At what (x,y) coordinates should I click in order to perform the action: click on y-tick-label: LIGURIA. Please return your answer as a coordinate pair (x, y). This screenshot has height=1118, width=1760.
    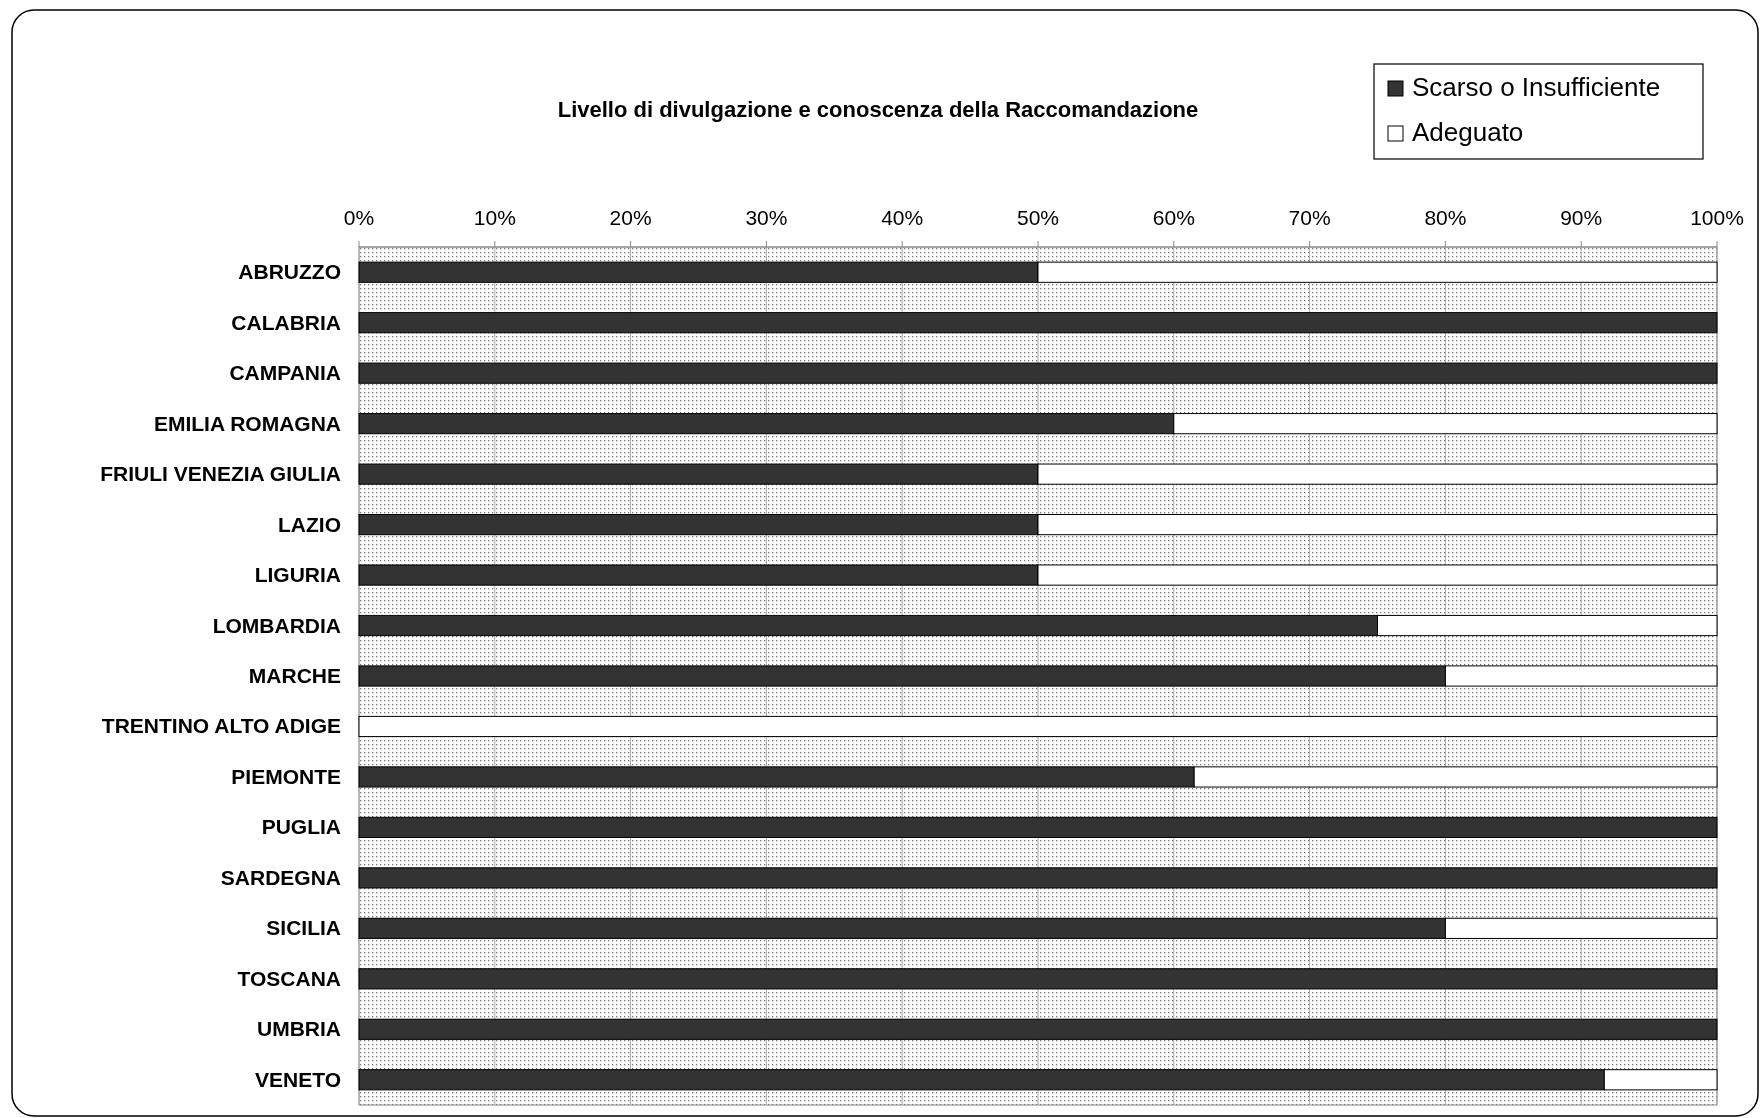
    Looking at the image, I should click on (297, 575).